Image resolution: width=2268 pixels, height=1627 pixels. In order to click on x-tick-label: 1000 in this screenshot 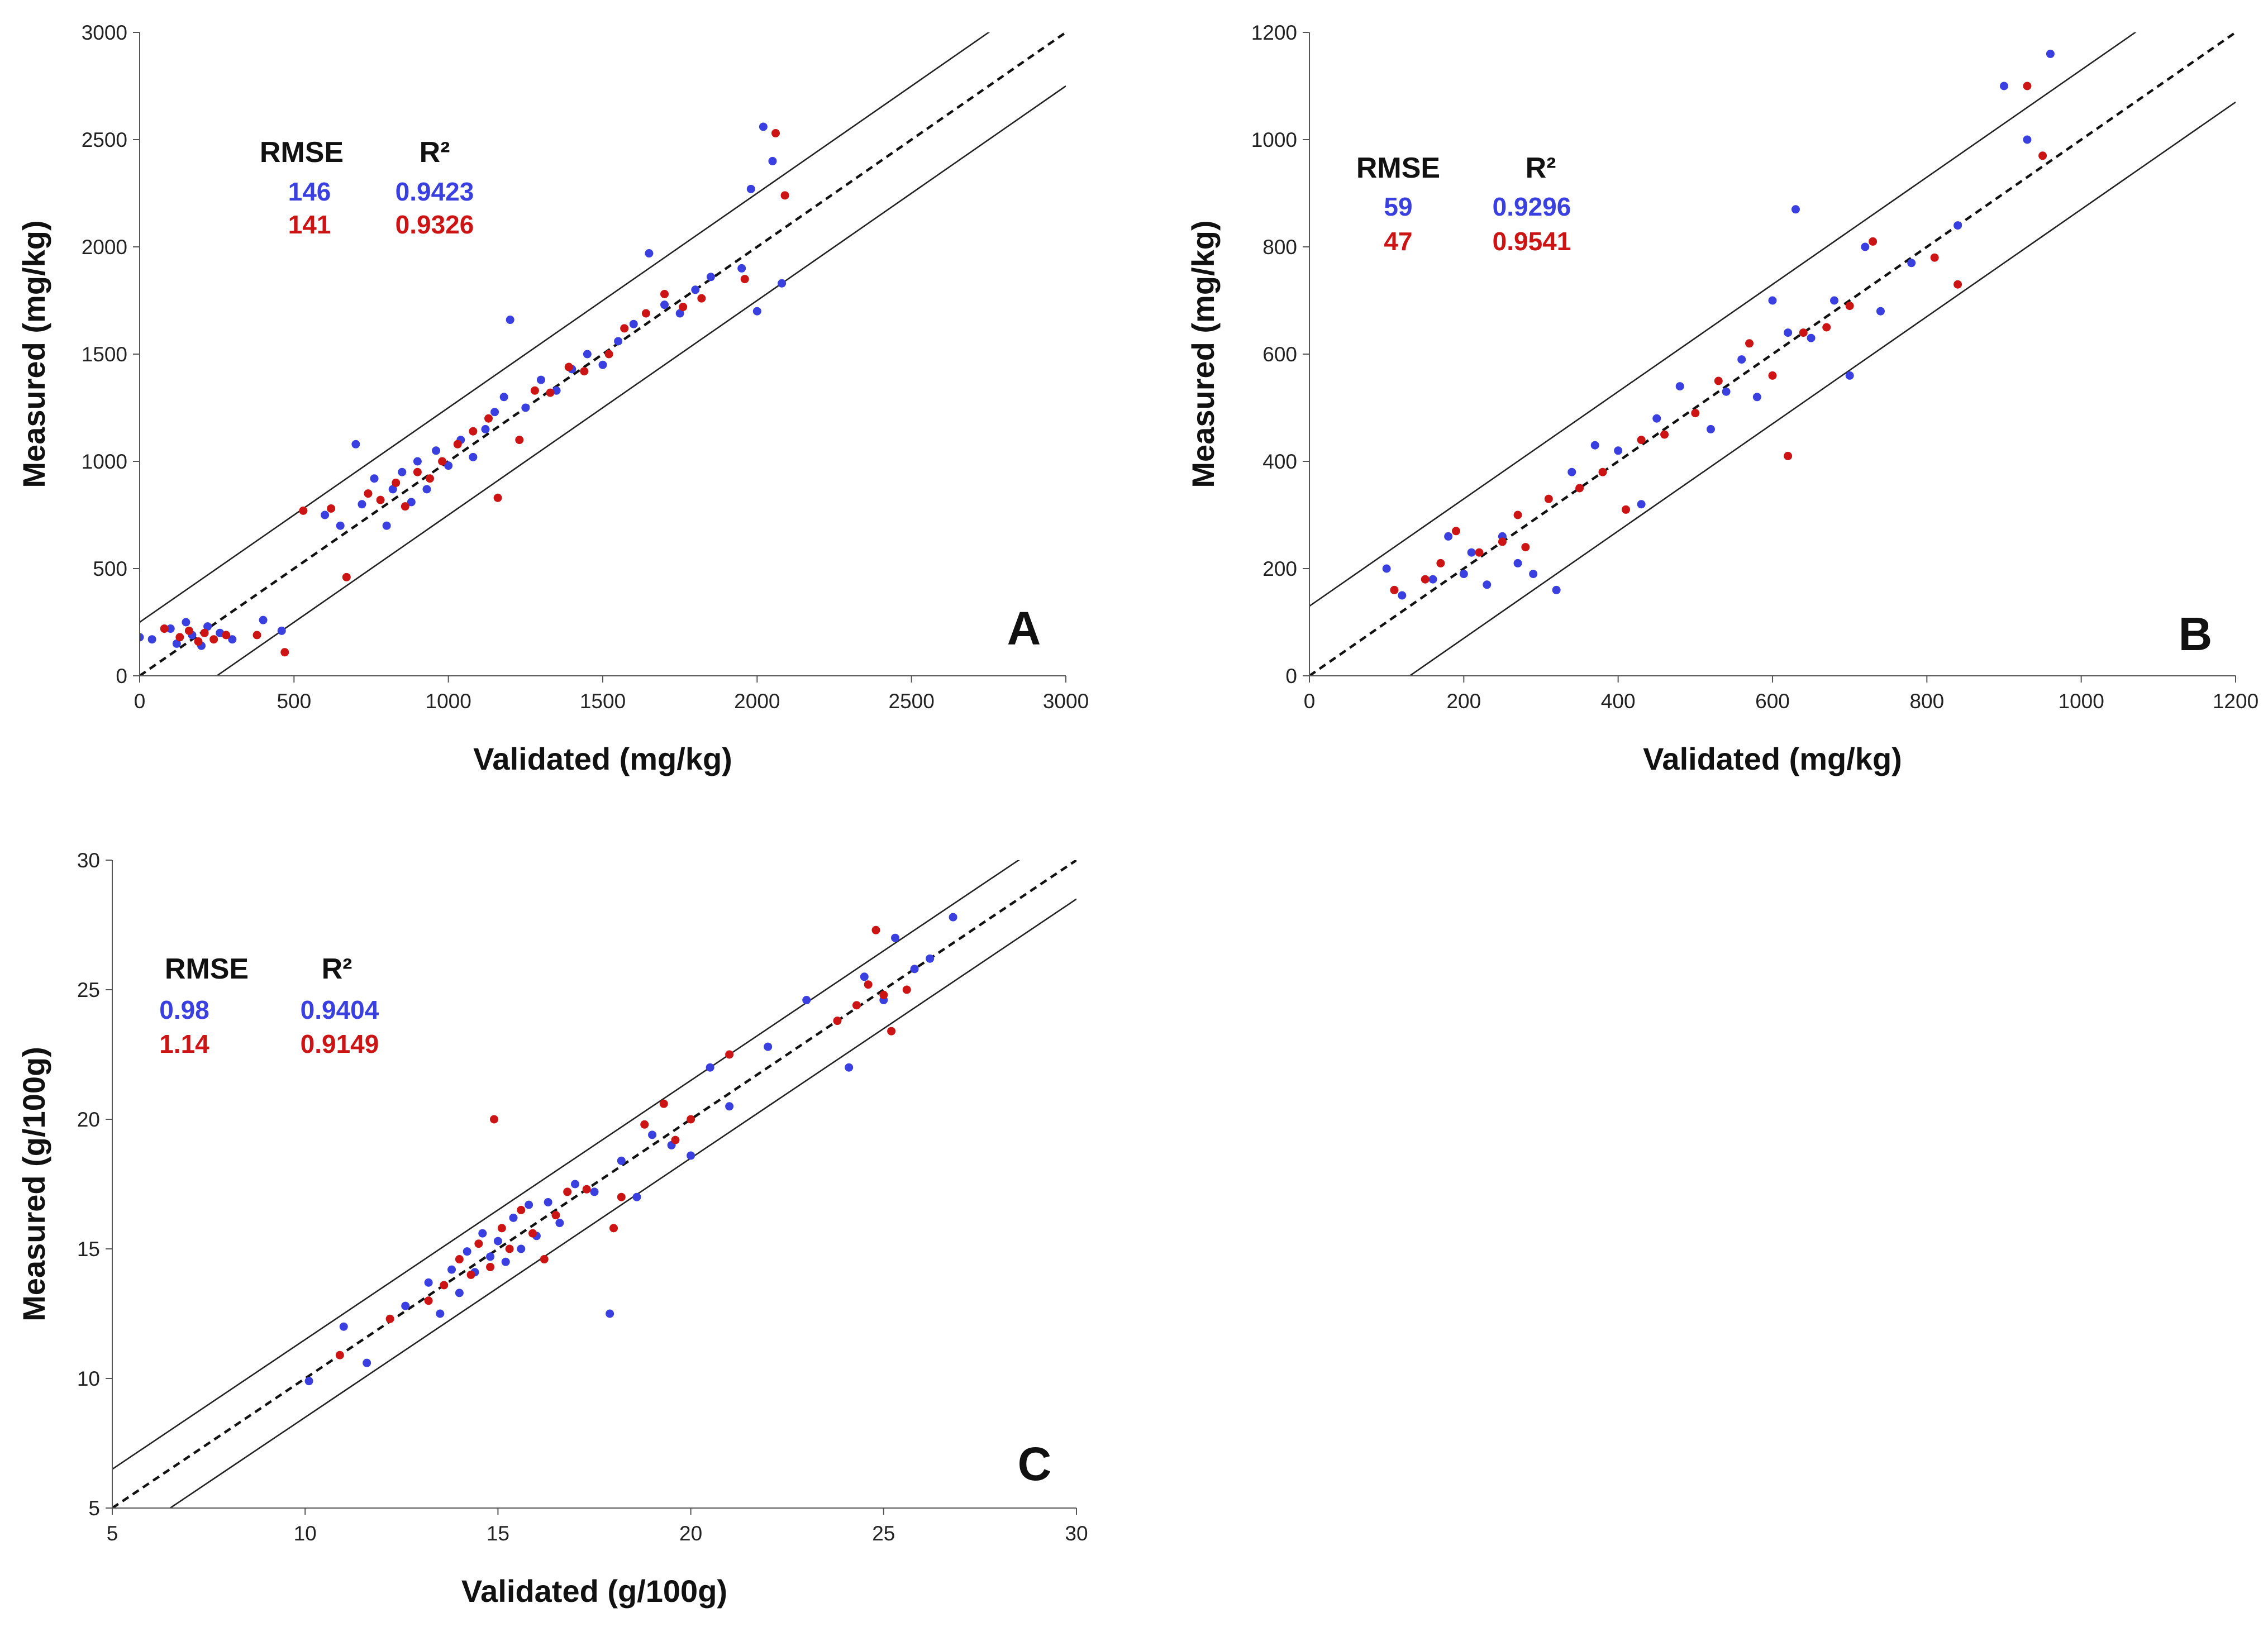, I will do `click(2081, 702)`.